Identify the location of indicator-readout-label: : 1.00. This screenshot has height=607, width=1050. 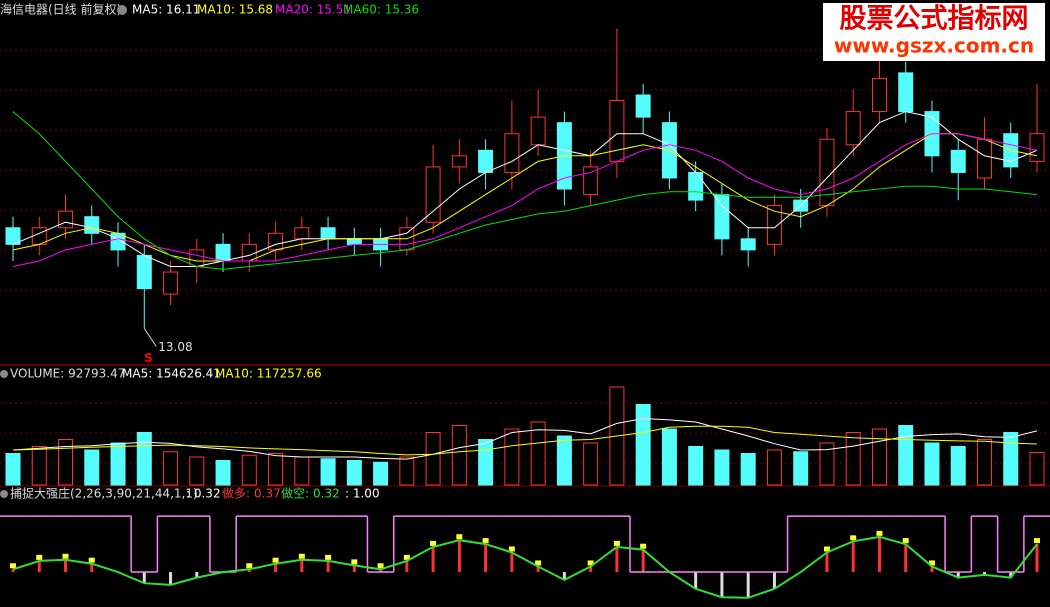
(362, 494).